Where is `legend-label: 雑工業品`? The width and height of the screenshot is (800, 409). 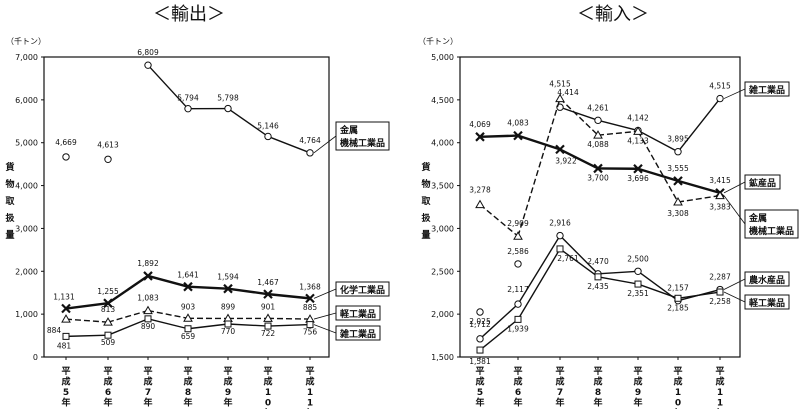 legend-label: 雑工業品 is located at coordinates (766, 90).